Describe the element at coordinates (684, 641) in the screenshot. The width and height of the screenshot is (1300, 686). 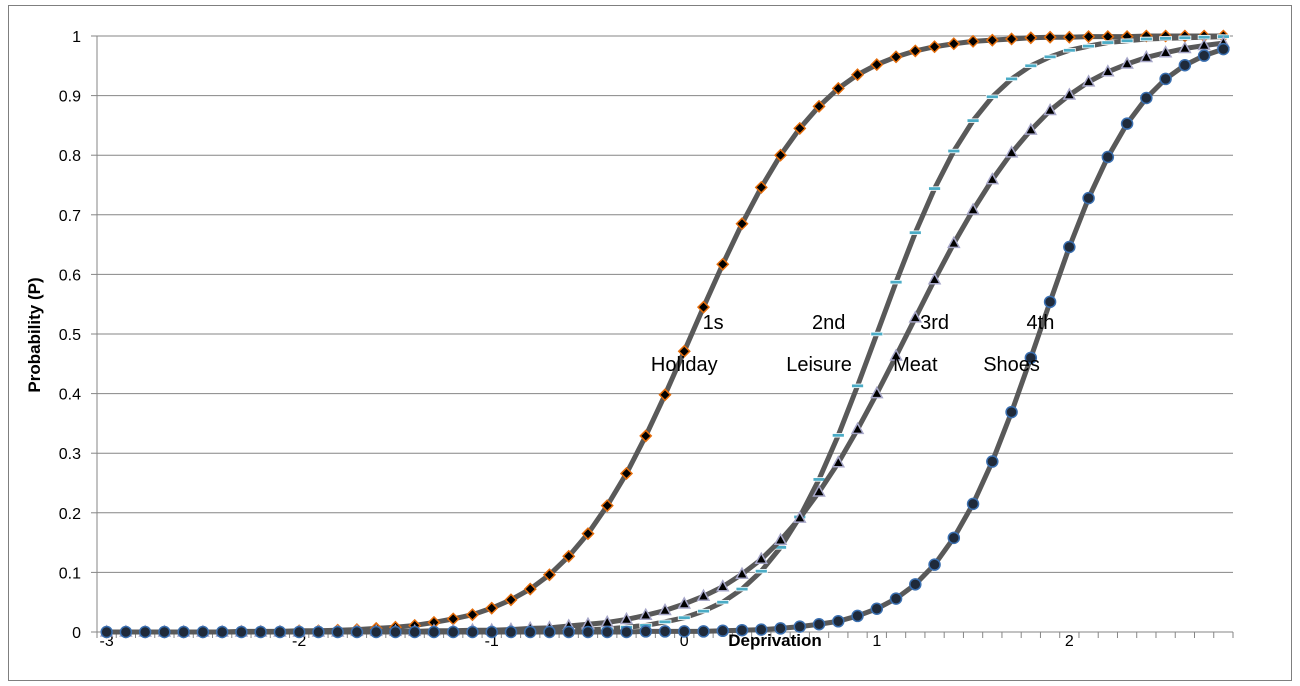
I see `x-tick-label: 0` at that location.